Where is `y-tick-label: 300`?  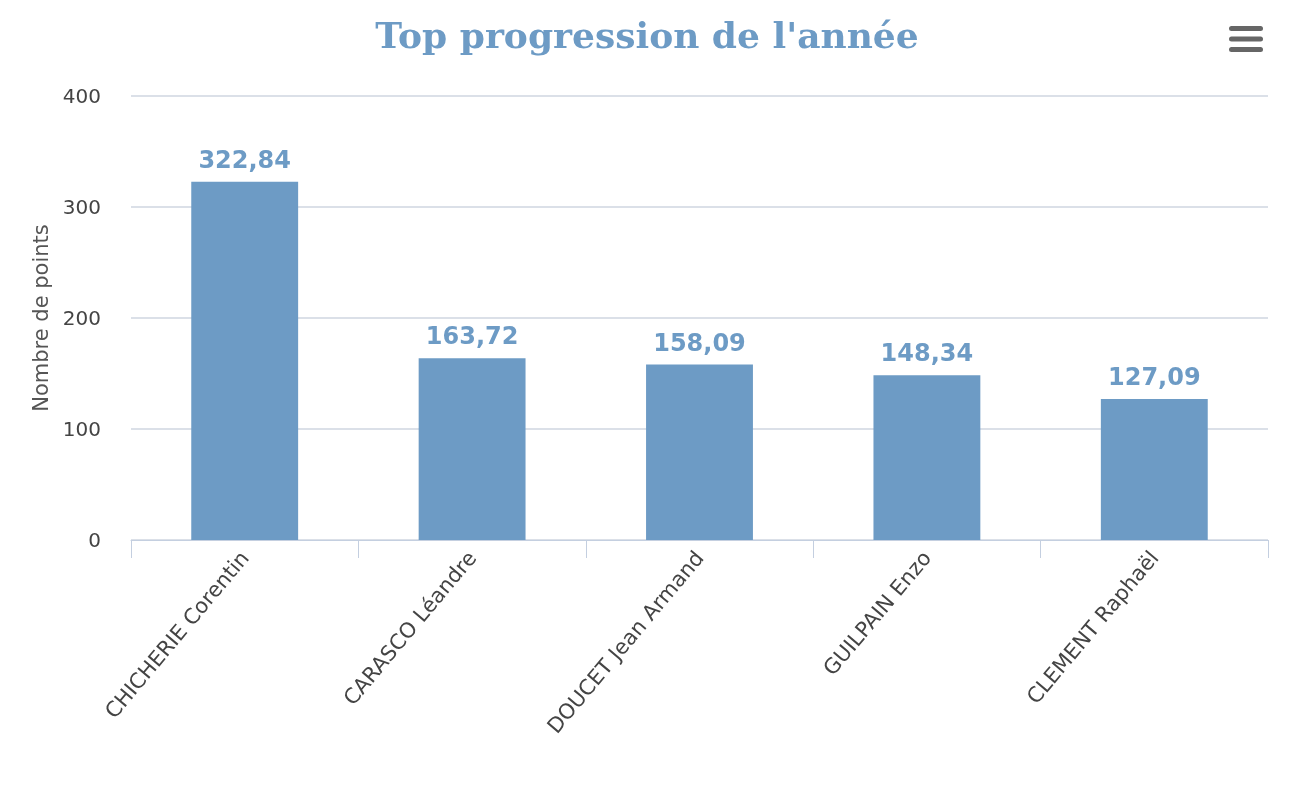 y-tick-label: 300 is located at coordinates (81, 207).